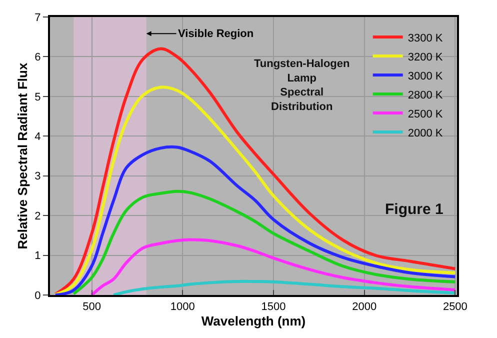  I want to click on band-label: Visible Region, so click(216, 34).